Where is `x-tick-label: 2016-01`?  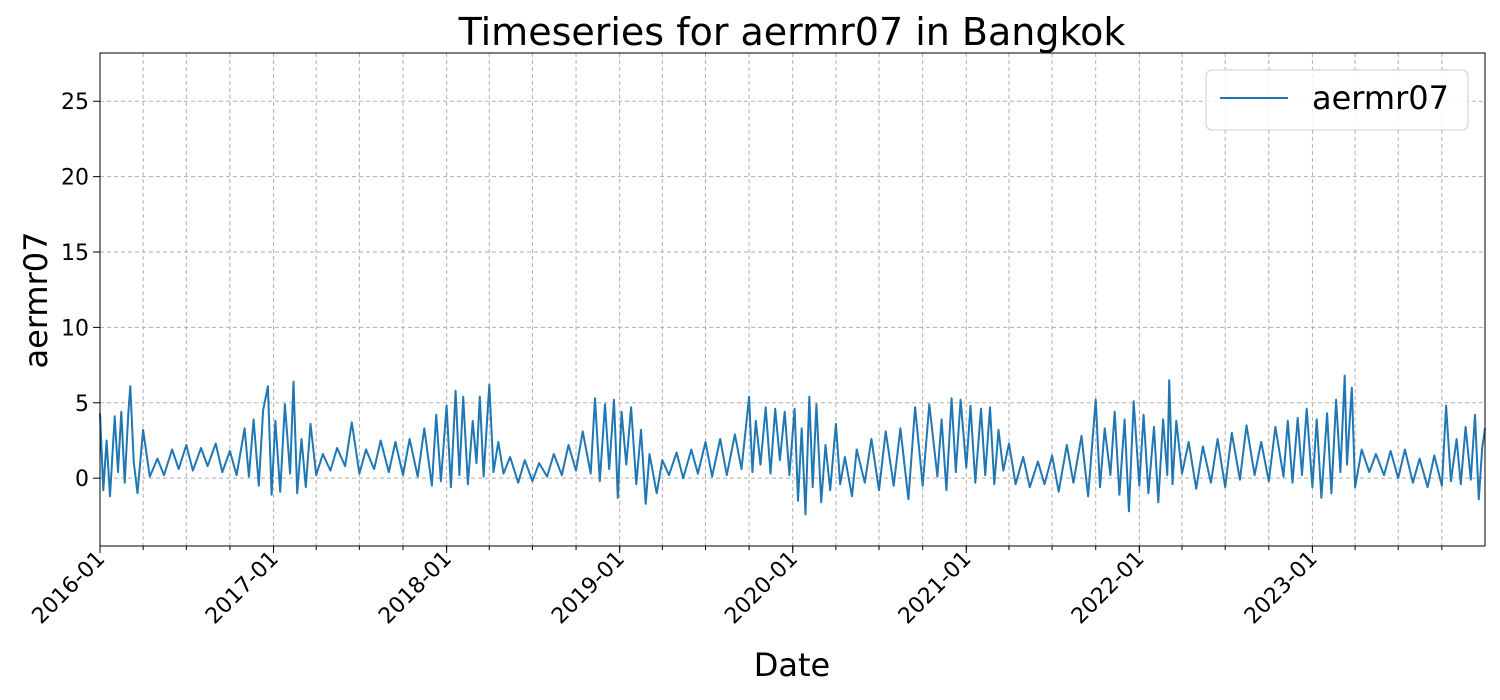 x-tick-label: 2016-01 is located at coordinates (69, 588).